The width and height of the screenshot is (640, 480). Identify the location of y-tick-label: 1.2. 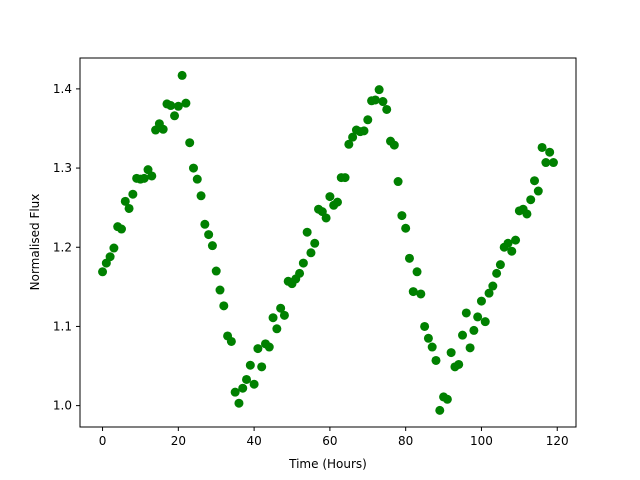
(62, 247).